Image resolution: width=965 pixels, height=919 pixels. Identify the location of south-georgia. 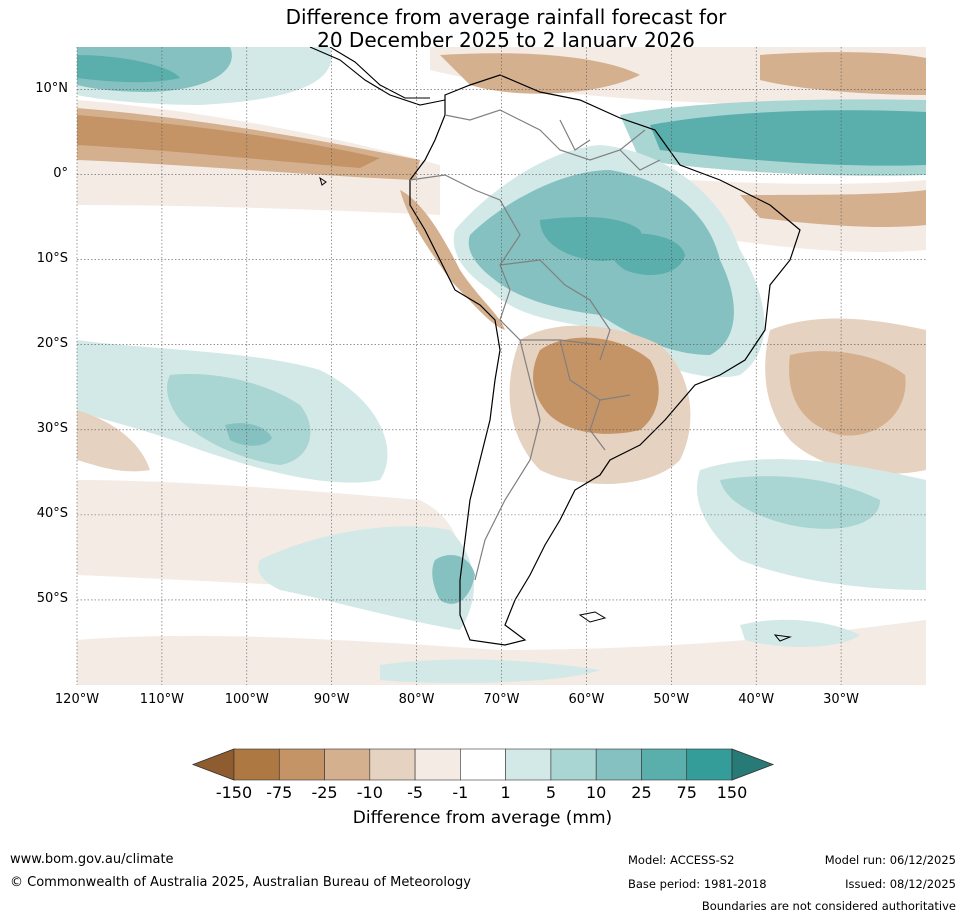
(782, 638).